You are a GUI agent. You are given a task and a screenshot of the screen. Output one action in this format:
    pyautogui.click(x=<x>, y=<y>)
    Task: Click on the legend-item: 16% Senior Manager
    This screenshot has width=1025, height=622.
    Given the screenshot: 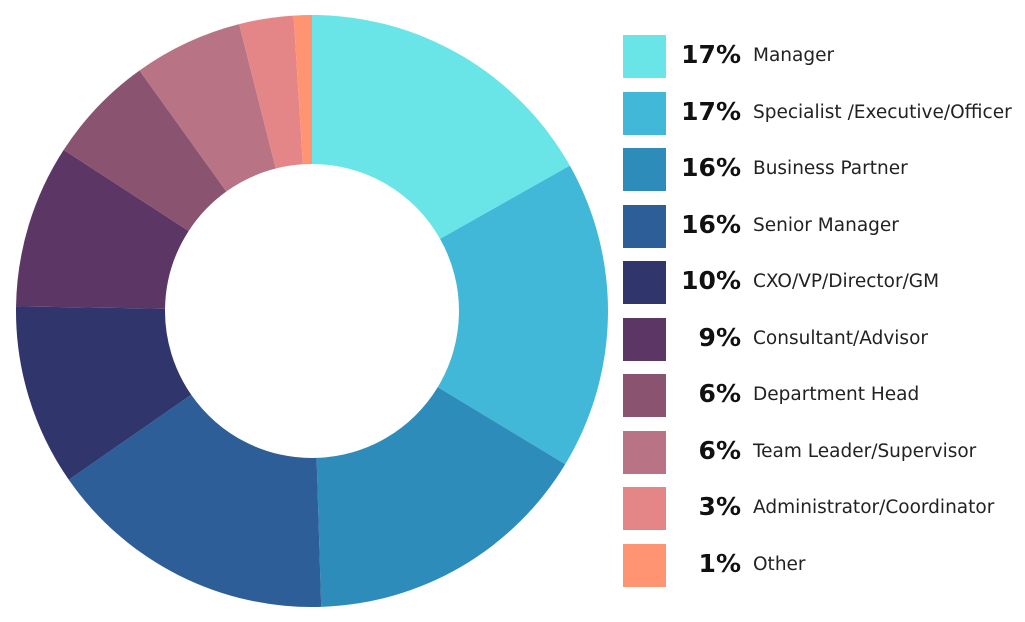 What is the action you would take?
    pyautogui.click(x=823, y=226)
    